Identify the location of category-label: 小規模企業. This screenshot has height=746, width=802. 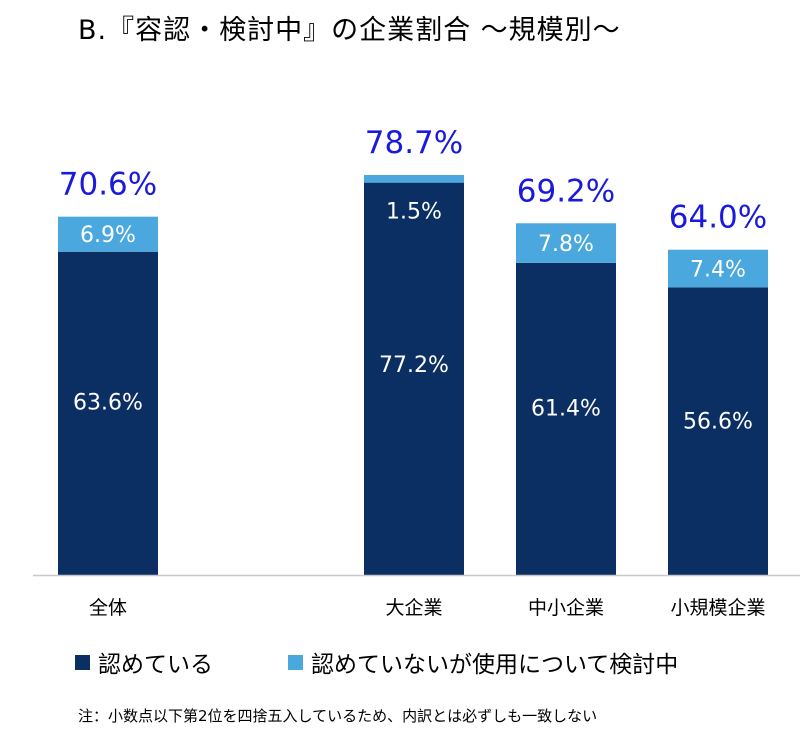
(717, 608).